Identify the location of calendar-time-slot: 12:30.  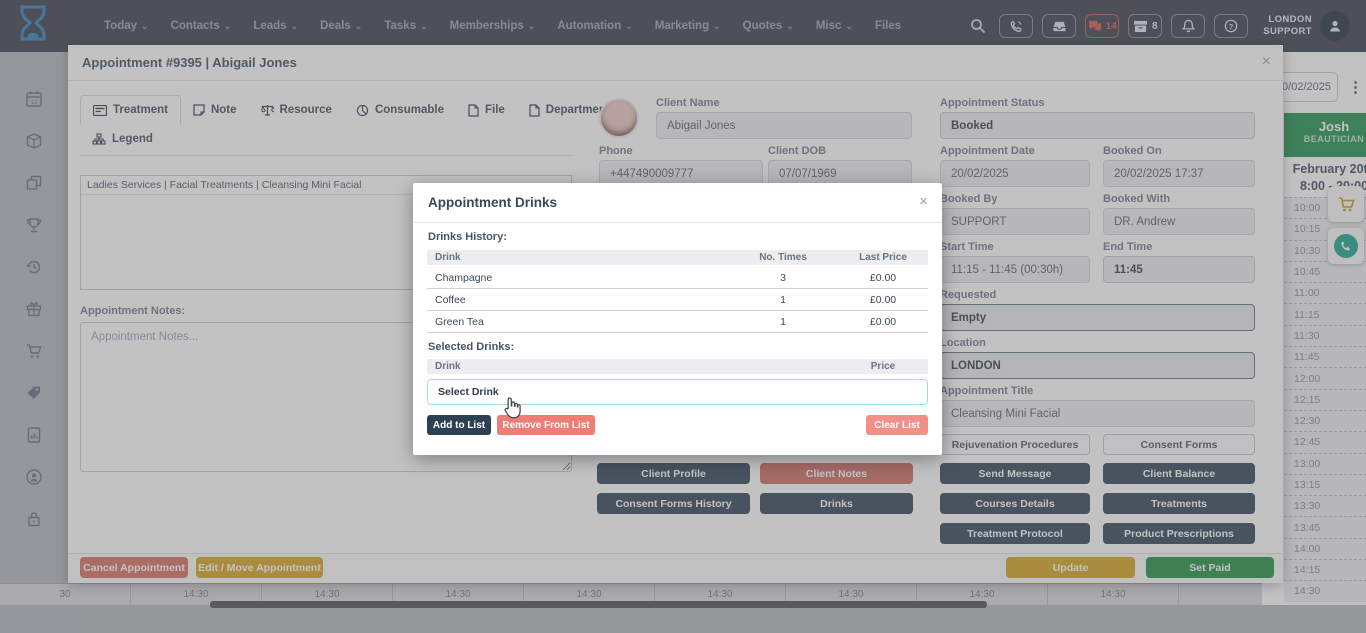
(1325, 420).